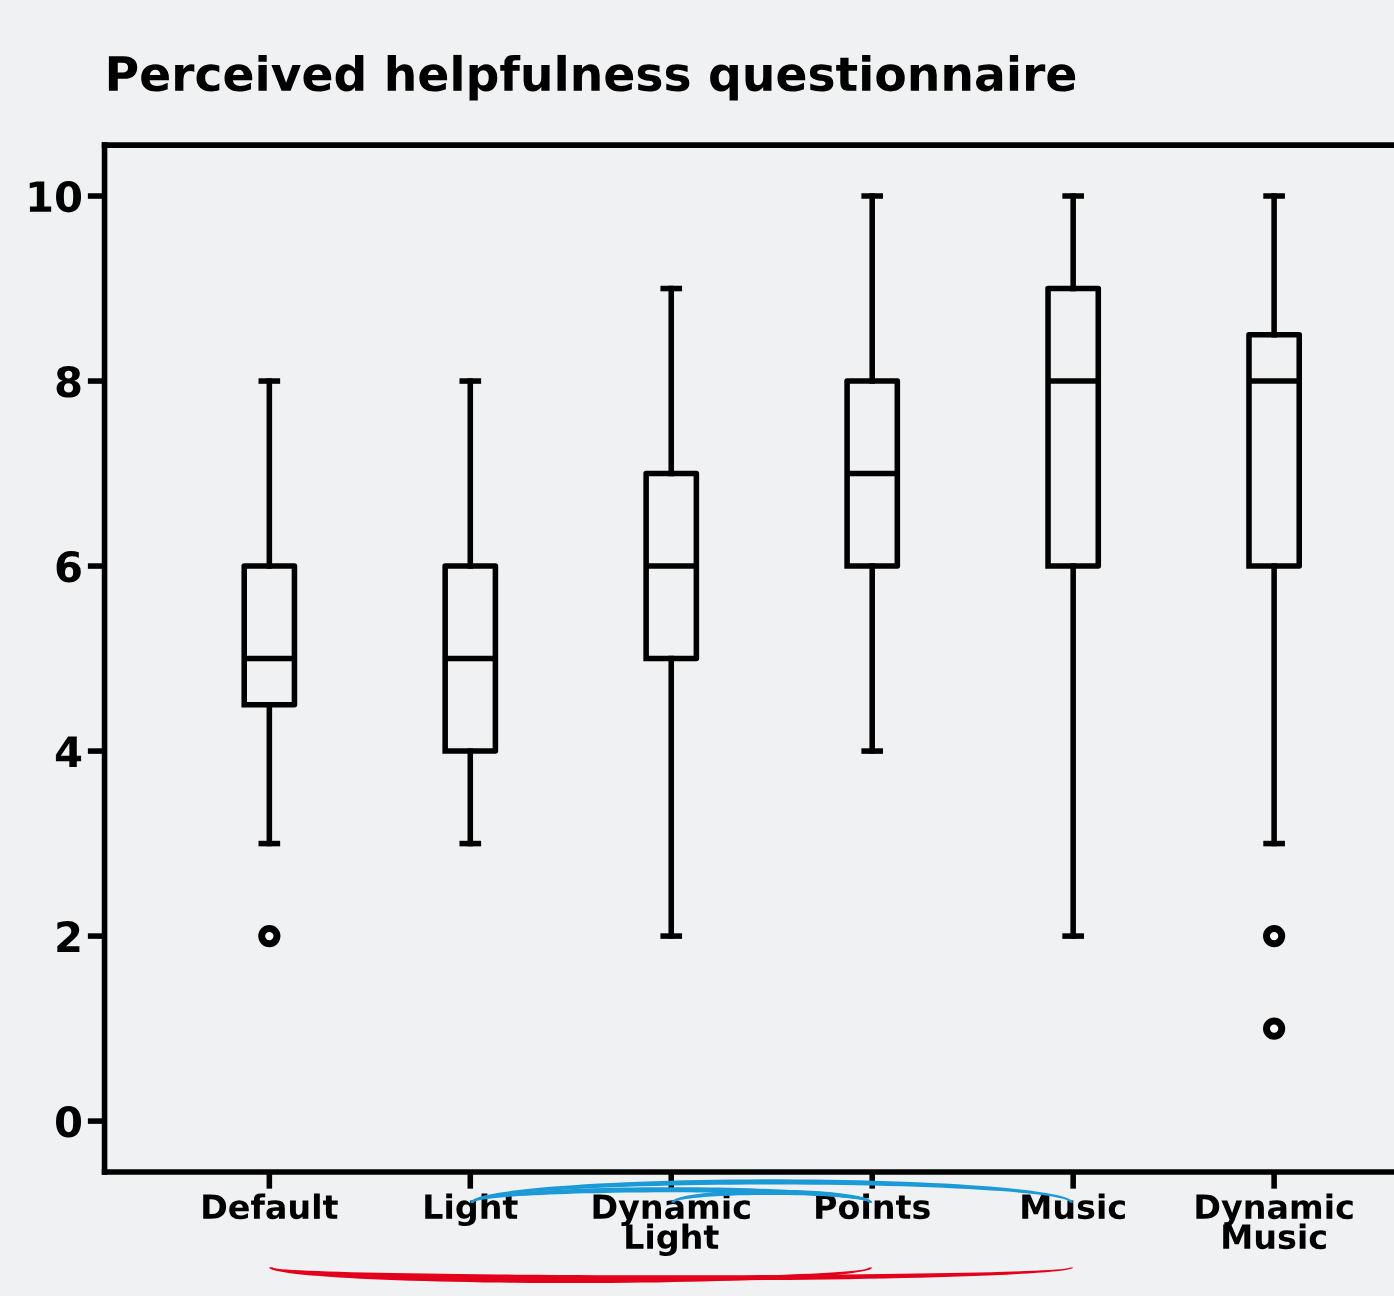 This screenshot has width=1394, height=1296. Describe the element at coordinates (55, 196) in the screenshot. I see `y-tick-label: 10` at that location.